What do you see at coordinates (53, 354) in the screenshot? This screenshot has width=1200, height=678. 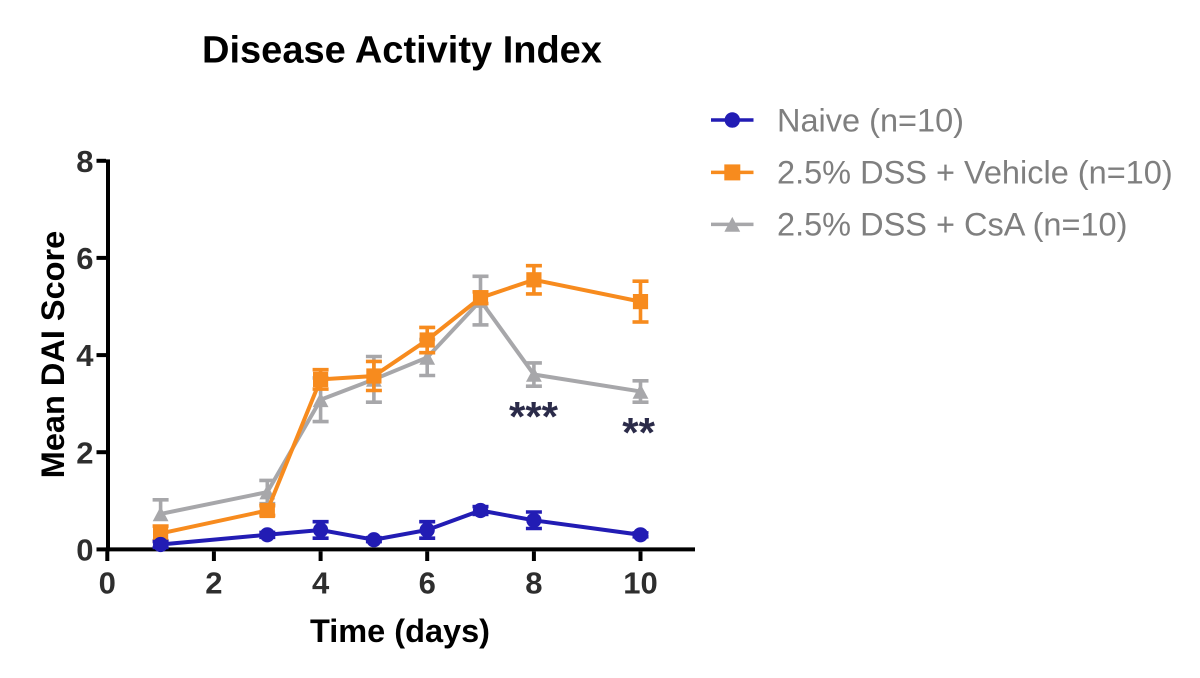 I see `svg-text: Mean DAI Score` at bounding box center [53, 354].